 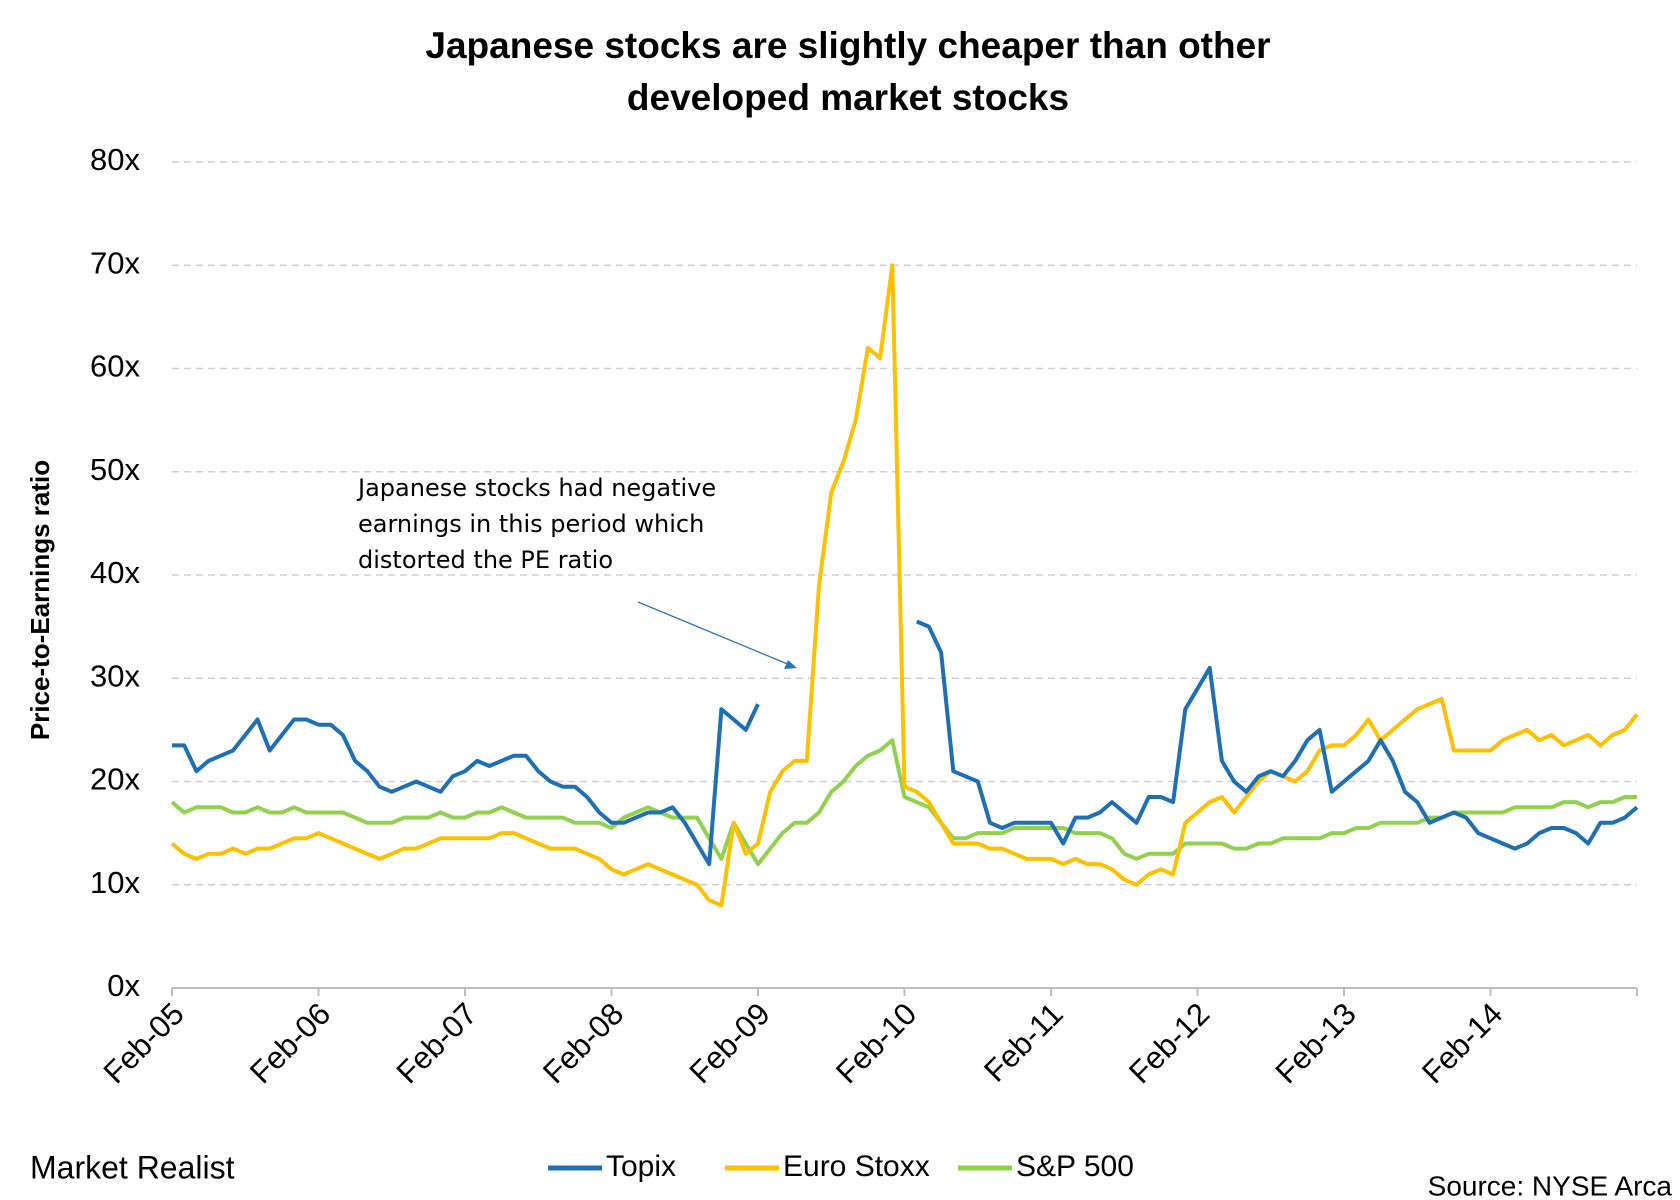 What do you see at coordinates (856, 1166) in the screenshot?
I see `legend-label: Euro Stoxx` at bounding box center [856, 1166].